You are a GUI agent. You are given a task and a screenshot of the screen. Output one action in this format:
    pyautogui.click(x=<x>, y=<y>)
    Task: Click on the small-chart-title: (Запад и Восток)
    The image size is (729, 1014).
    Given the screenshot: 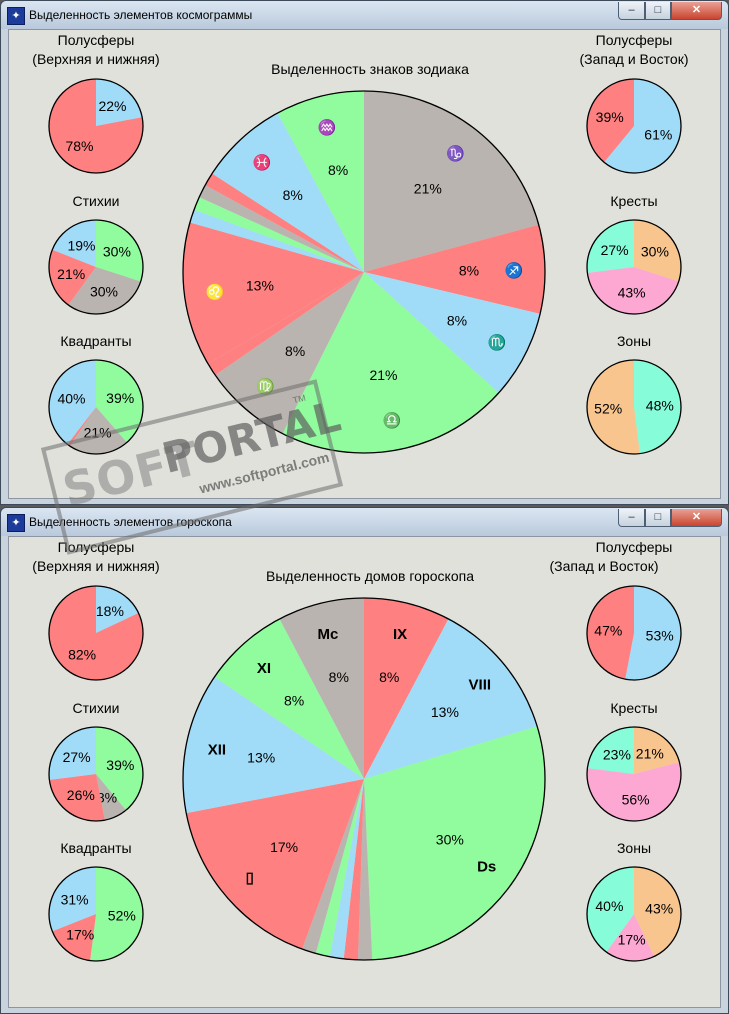 What is the action you would take?
    pyautogui.click(x=634, y=59)
    